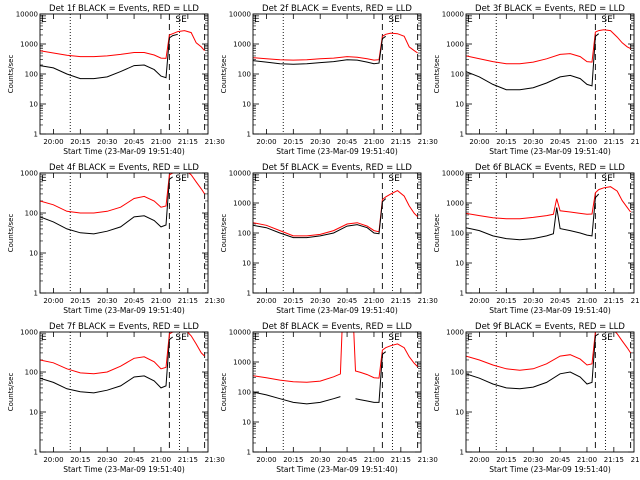 Image resolution: width=640 pixels, height=480 pixels. Describe the element at coordinates (124, 168) in the screenshot. I see `panel-title: Det 4f BLACK = Events, RED = LLD` at that location.